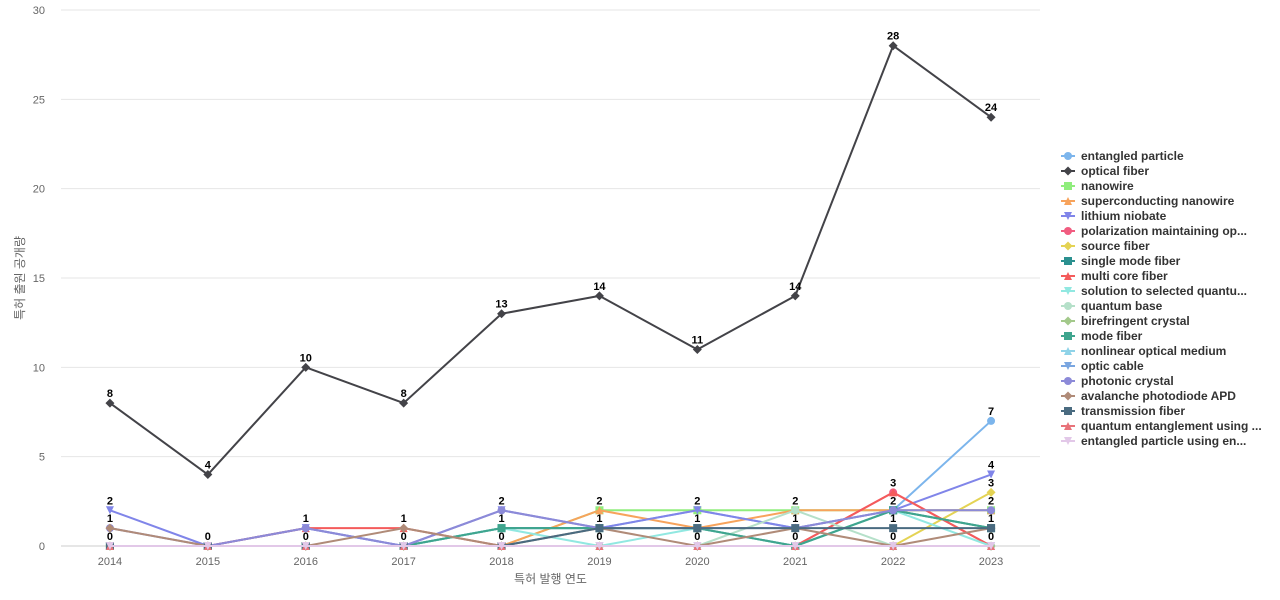 The image size is (1280, 600). What do you see at coordinates (1107, 186) in the screenshot?
I see `legend-label: nanowire` at bounding box center [1107, 186].